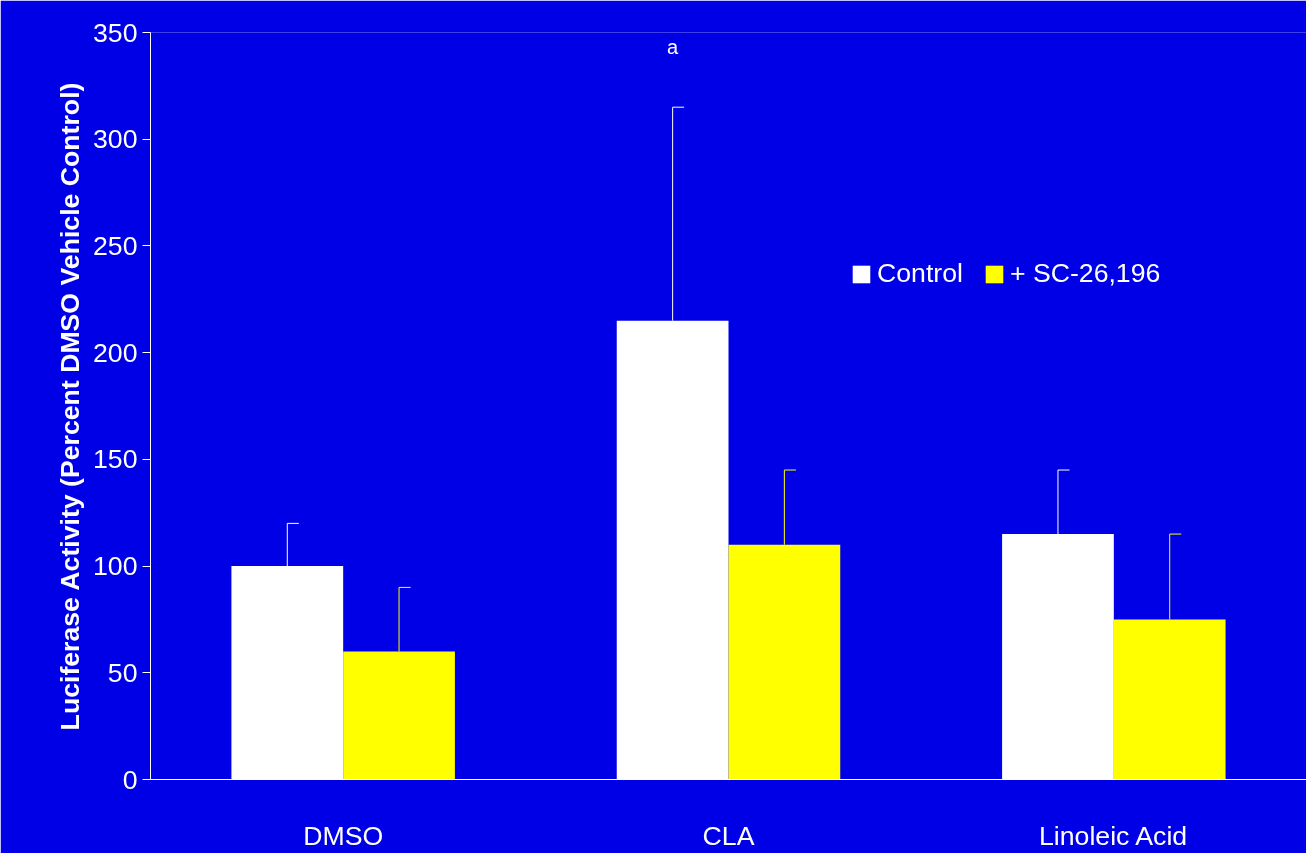 This screenshot has height=853, width=1306. I want to click on legend-label: Control, so click(920, 273).